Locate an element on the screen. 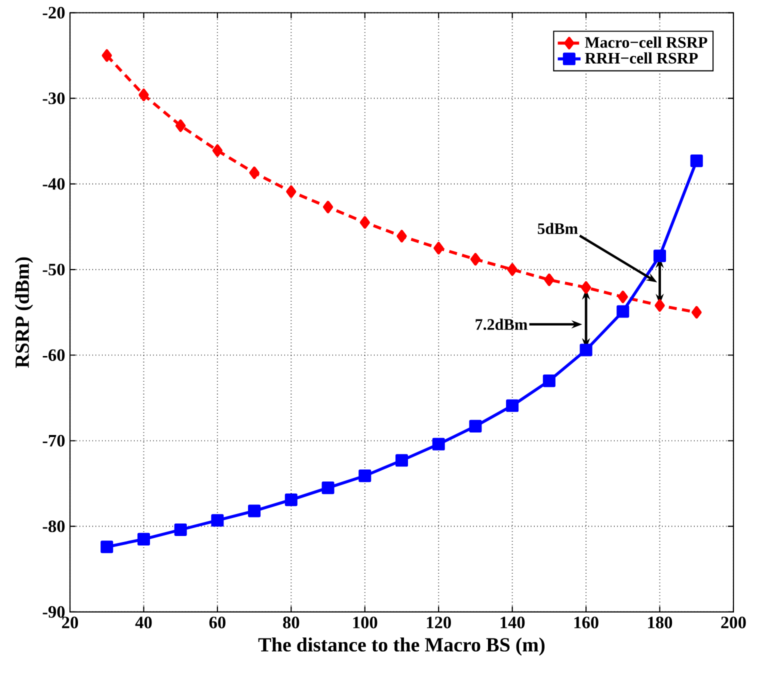 This screenshot has width=768, height=679. y-tick-label: -30 is located at coordinates (53, 98).